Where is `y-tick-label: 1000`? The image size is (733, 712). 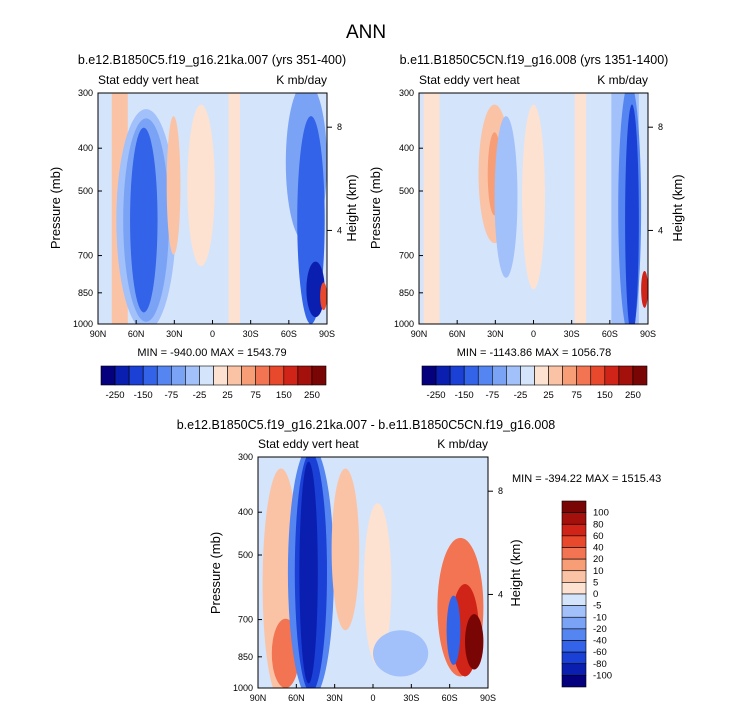 y-tick-label: 1000 is located at coordinates (83, 324).